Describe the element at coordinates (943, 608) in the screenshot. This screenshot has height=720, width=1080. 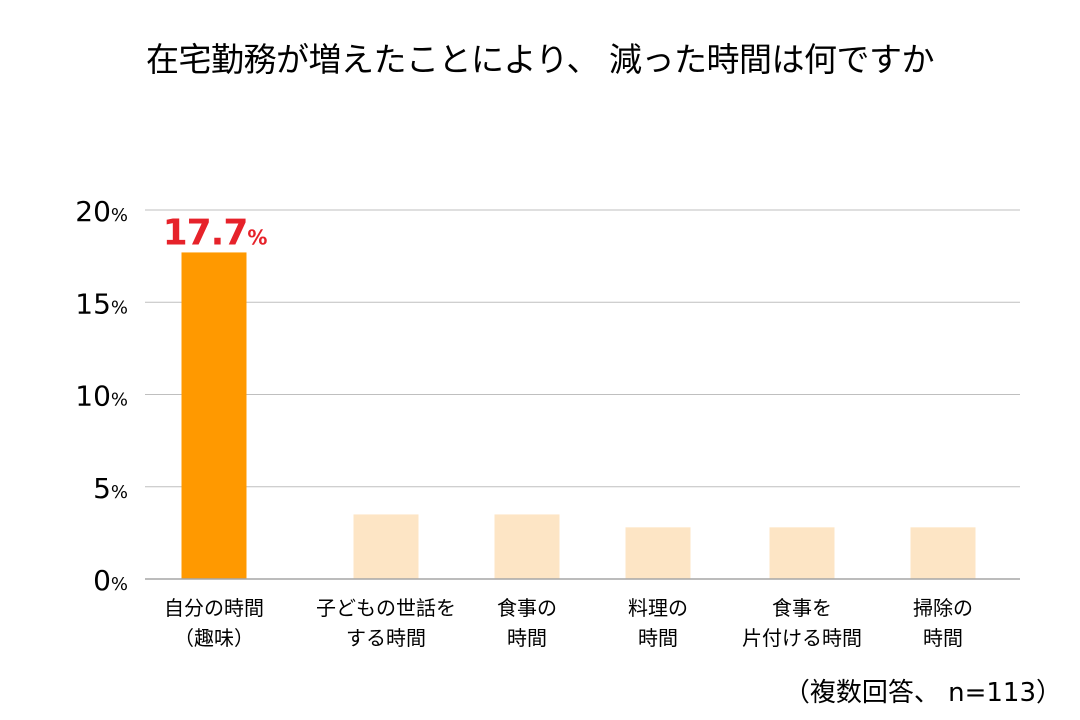
I see `category-label: 掃除の` at that location.